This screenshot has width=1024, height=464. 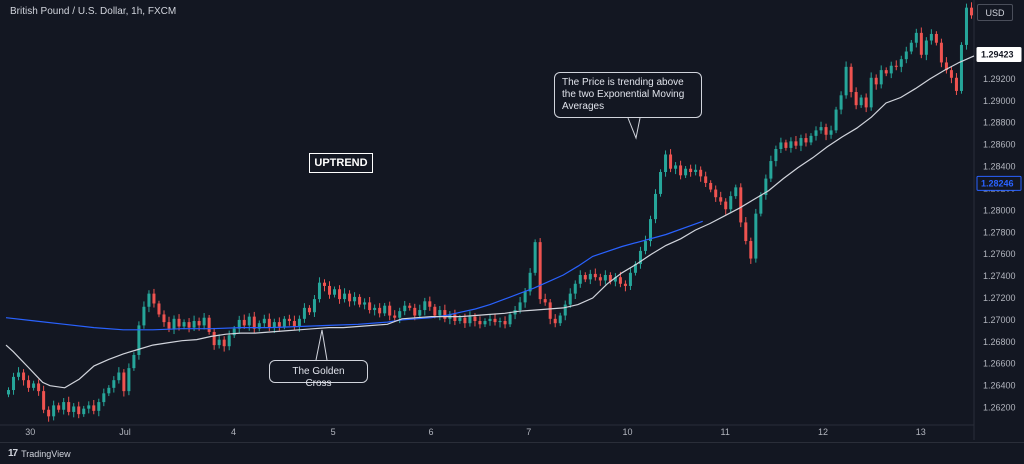 I want to click on y-tick-label: 1.26600, so click(x=999, y=364).